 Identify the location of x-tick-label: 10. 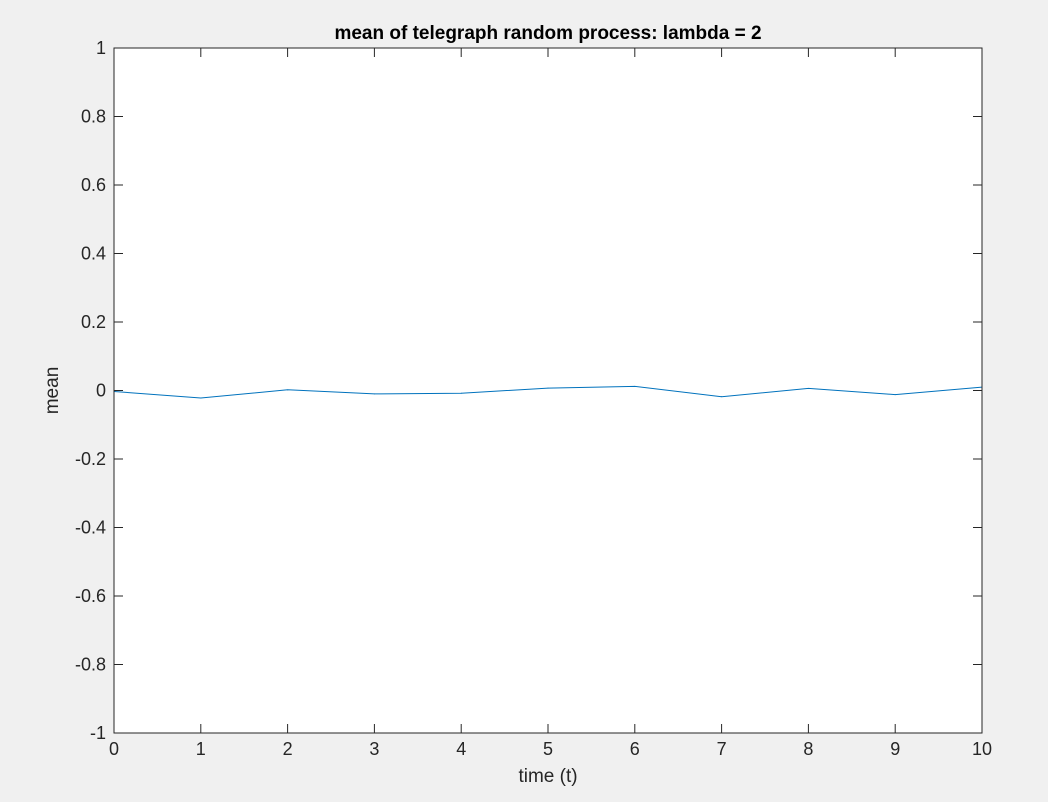
(982, 749).